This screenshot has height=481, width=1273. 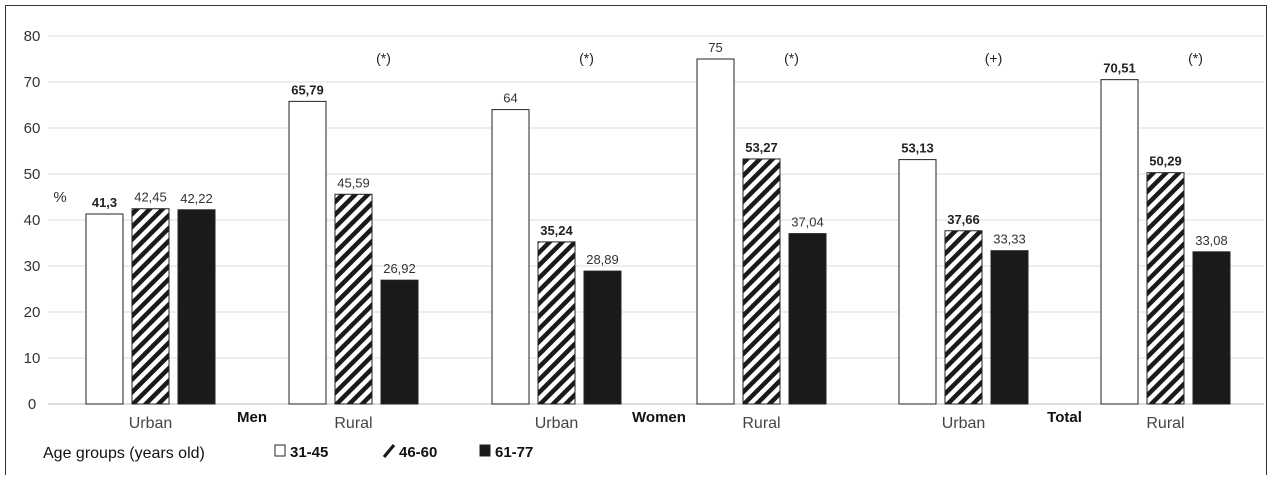 I want to click on data-label: 50,29, so click(x=1165, y=161).